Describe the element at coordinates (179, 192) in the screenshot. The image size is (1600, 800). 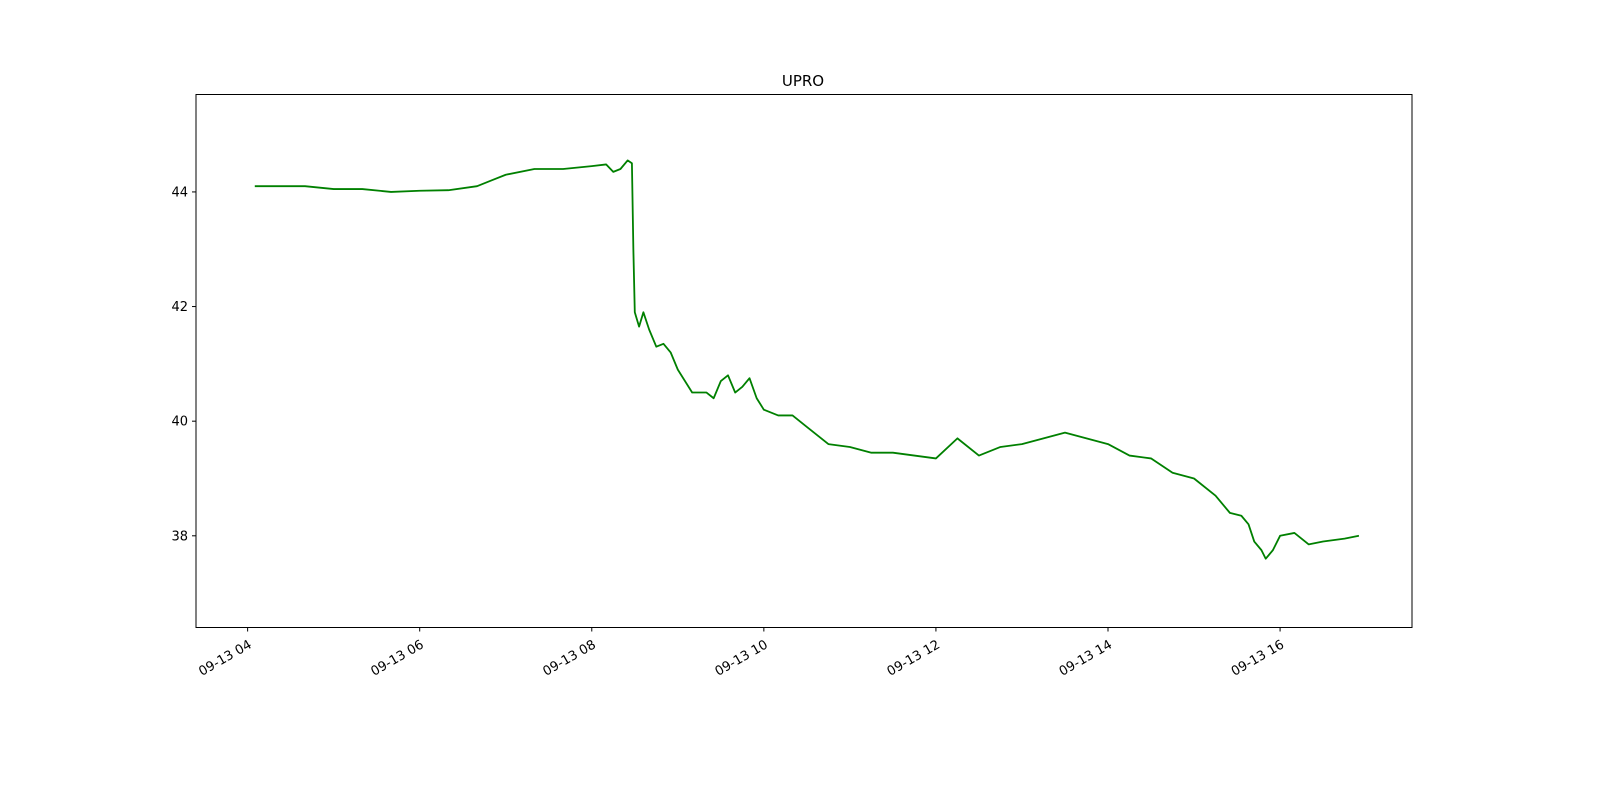
I see `y-tick-label: 44` at that location.